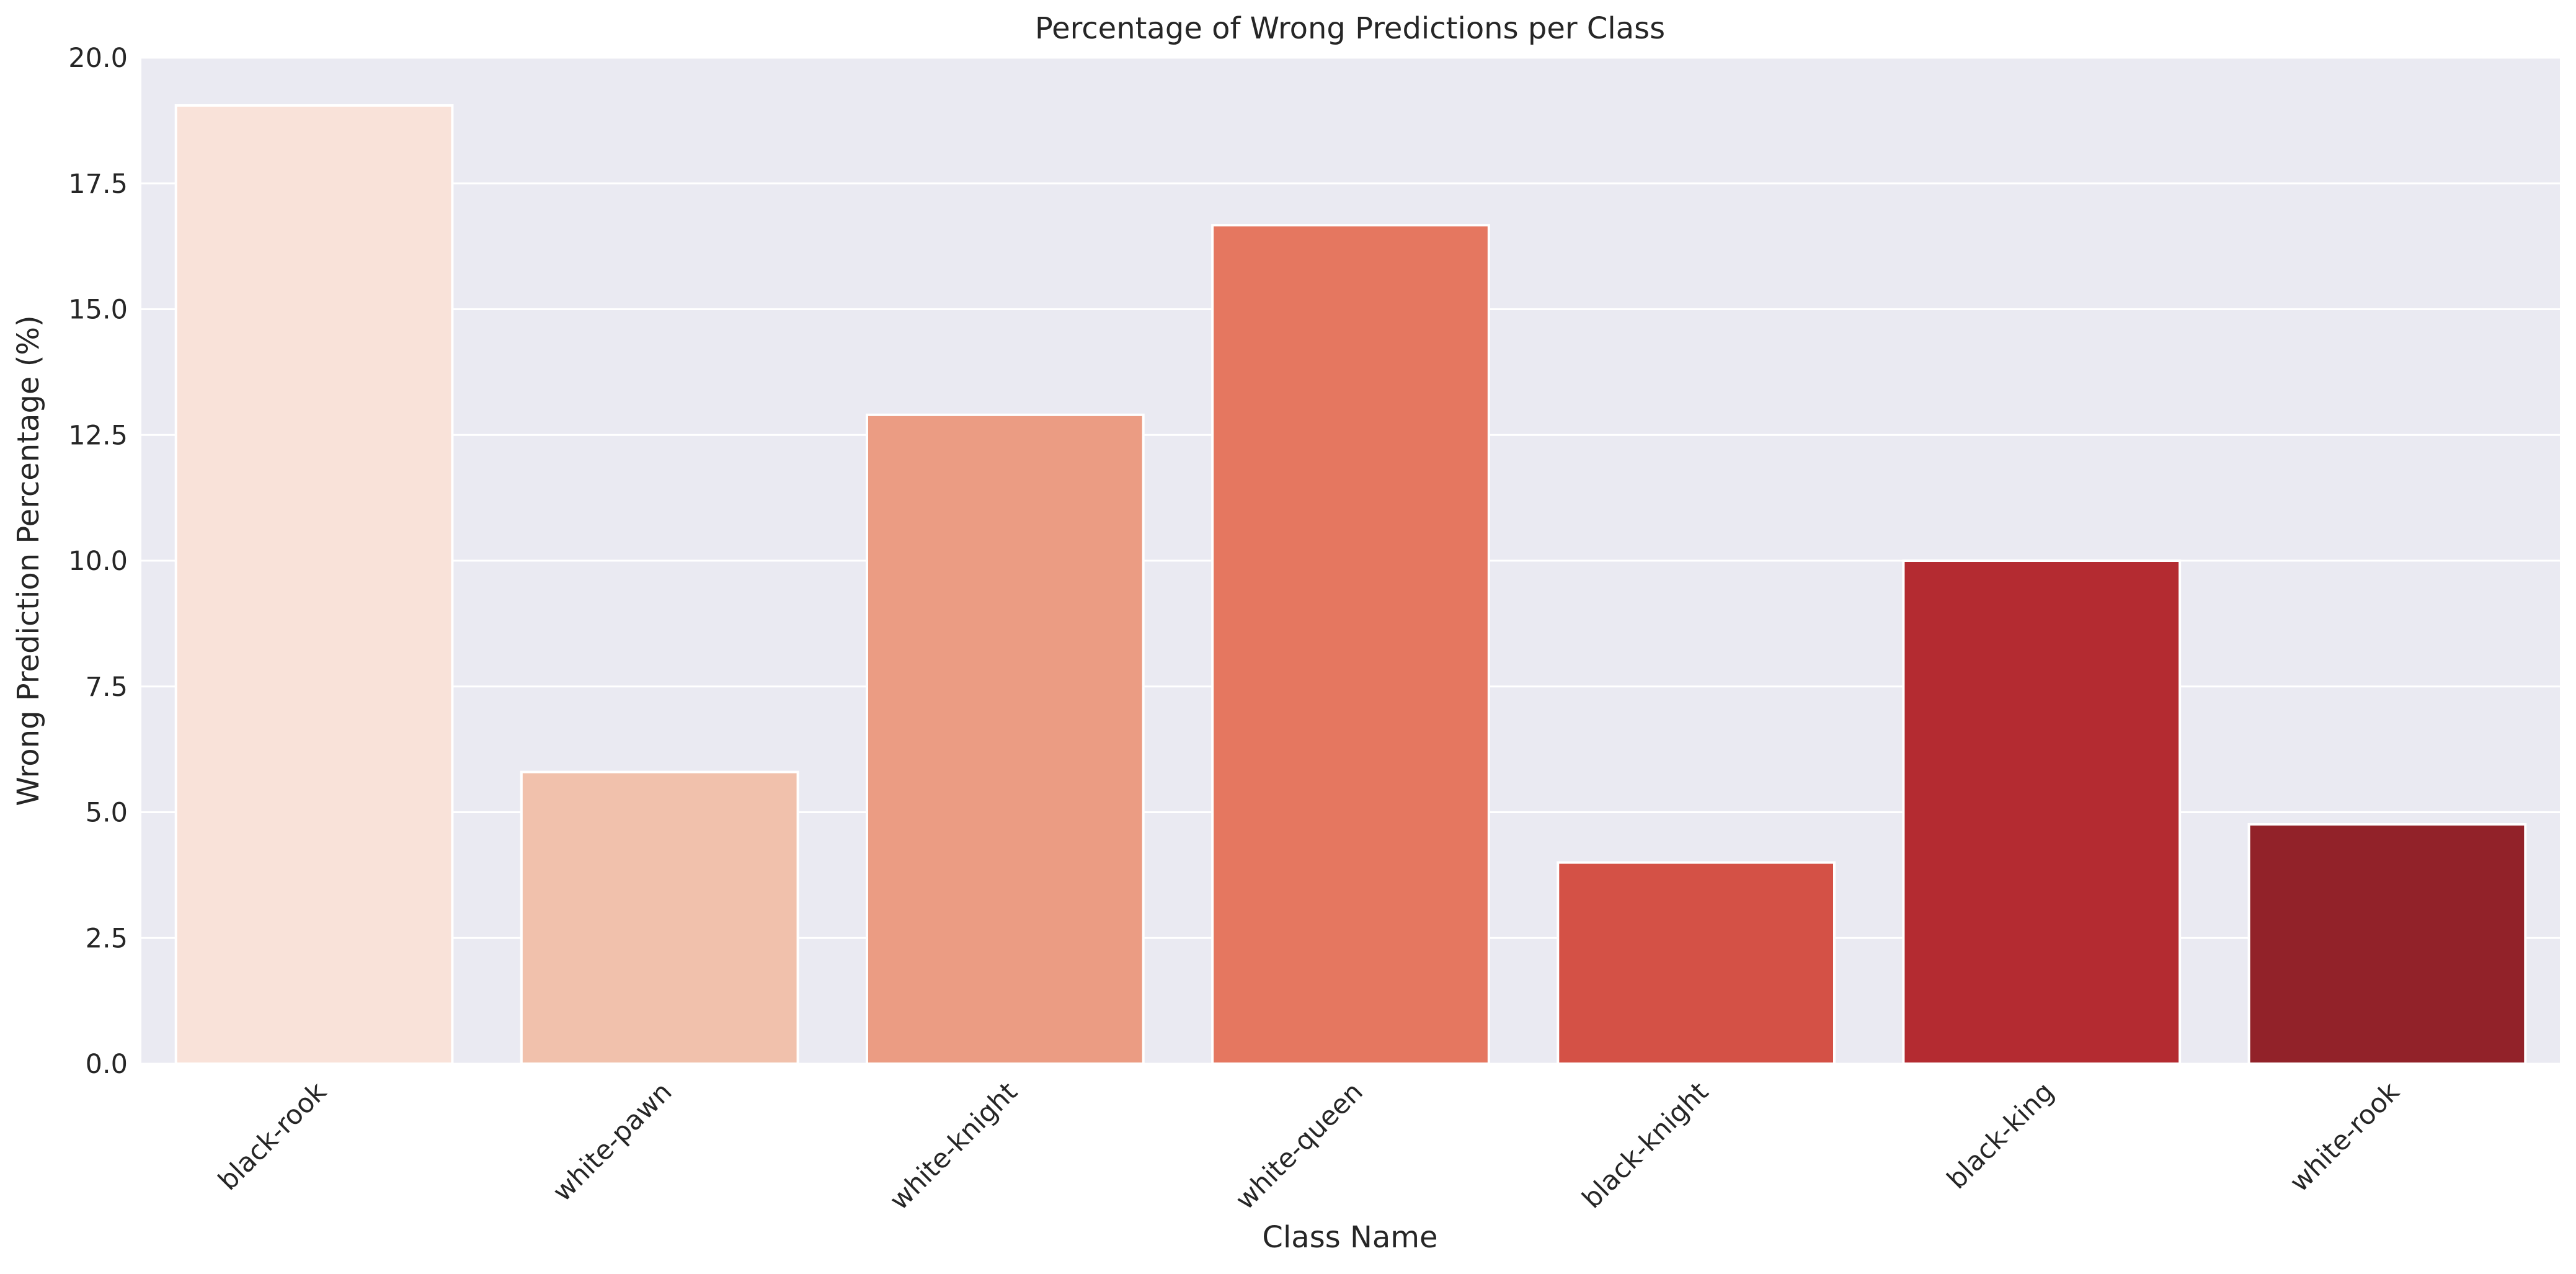 The image size is (2576, 1274). What do you see at coordinates (98, 184) in the screenshot?
I see `y-tick-label: 17.5` at bounding box center [98, 184].